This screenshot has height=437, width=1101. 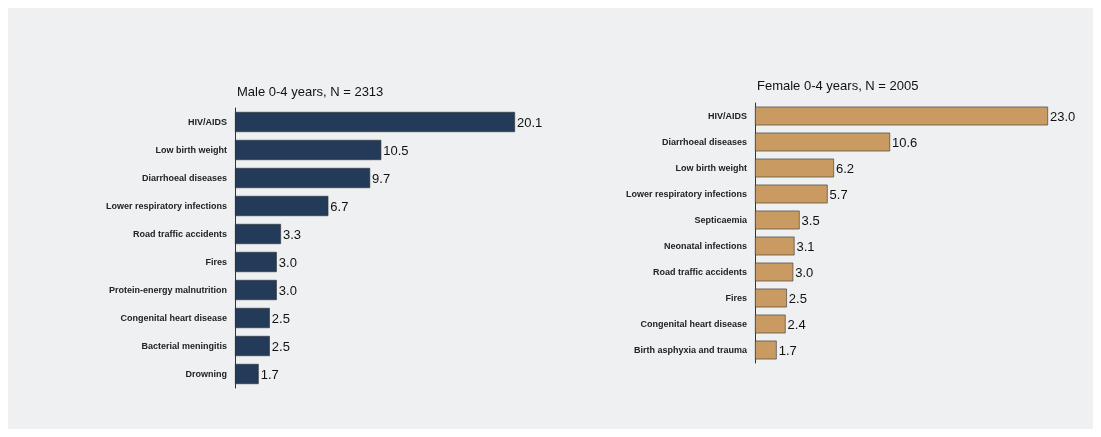 I want to click on chart-title: Male 0-4 years, N = 2313, so click(x=310, y=91).